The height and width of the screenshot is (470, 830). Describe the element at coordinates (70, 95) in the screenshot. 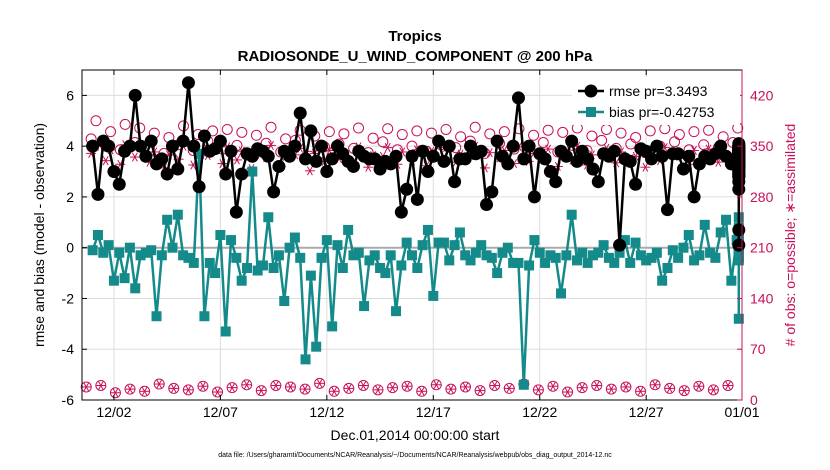

I see `y-tick-label: 6` at that location.